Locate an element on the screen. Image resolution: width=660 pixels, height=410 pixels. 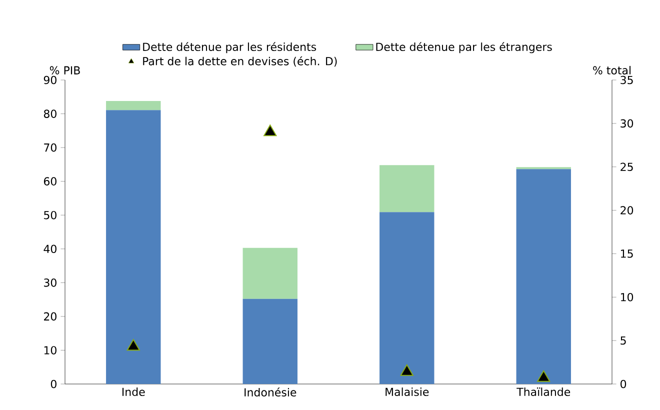
y-tick-label: 50 is located at coordinates (50, 215).